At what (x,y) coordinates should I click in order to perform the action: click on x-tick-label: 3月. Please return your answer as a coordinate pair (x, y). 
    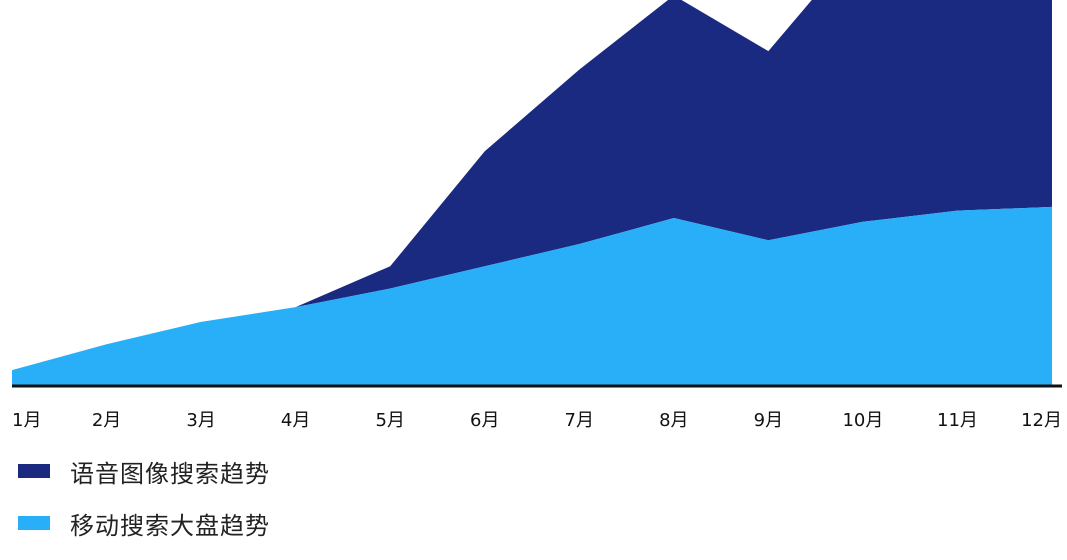
    Looking at the image, I should click on (200, 420).